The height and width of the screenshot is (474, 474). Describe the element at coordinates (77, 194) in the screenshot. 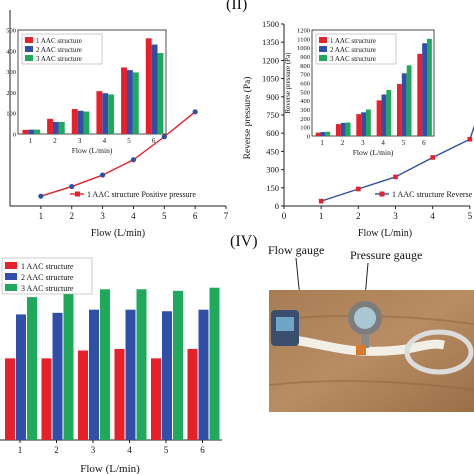

I see `legend-marker` at that location.